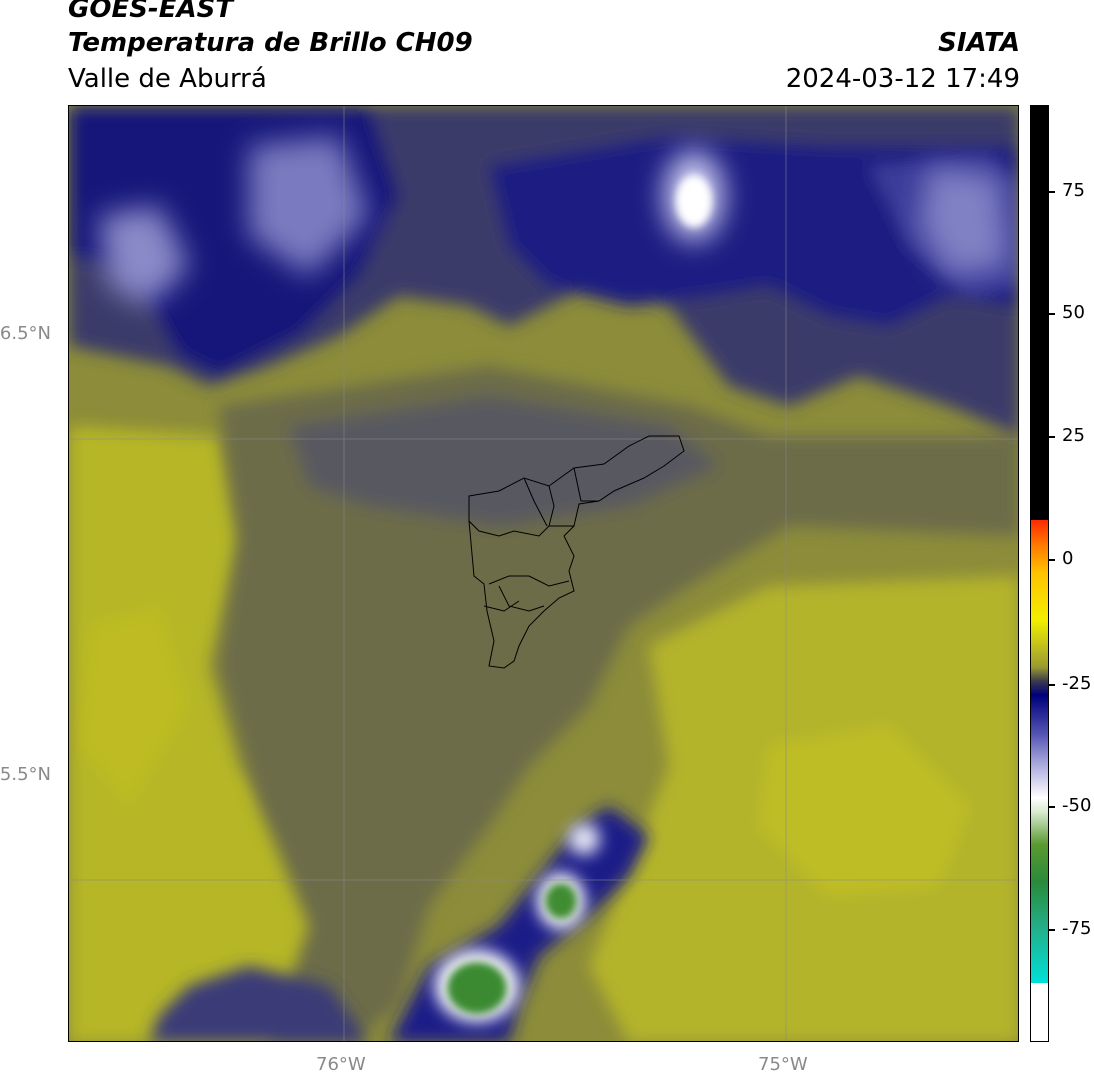  Describe the element at coordinates (1073, 190) in the screenshot. I see `colorbar-label-75: 75` at that location.